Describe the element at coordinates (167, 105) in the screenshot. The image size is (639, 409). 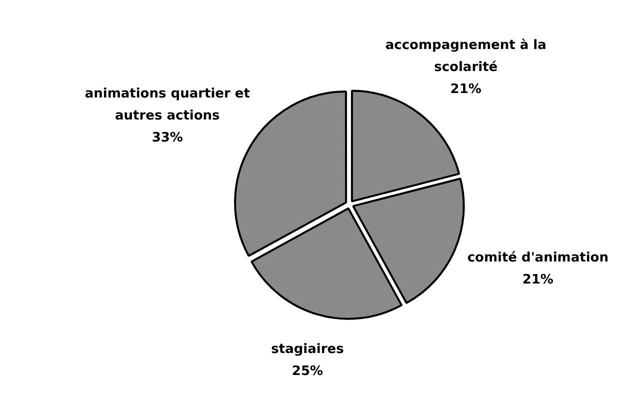
I see `slice-label: animations quartier et autres actions` at that location.